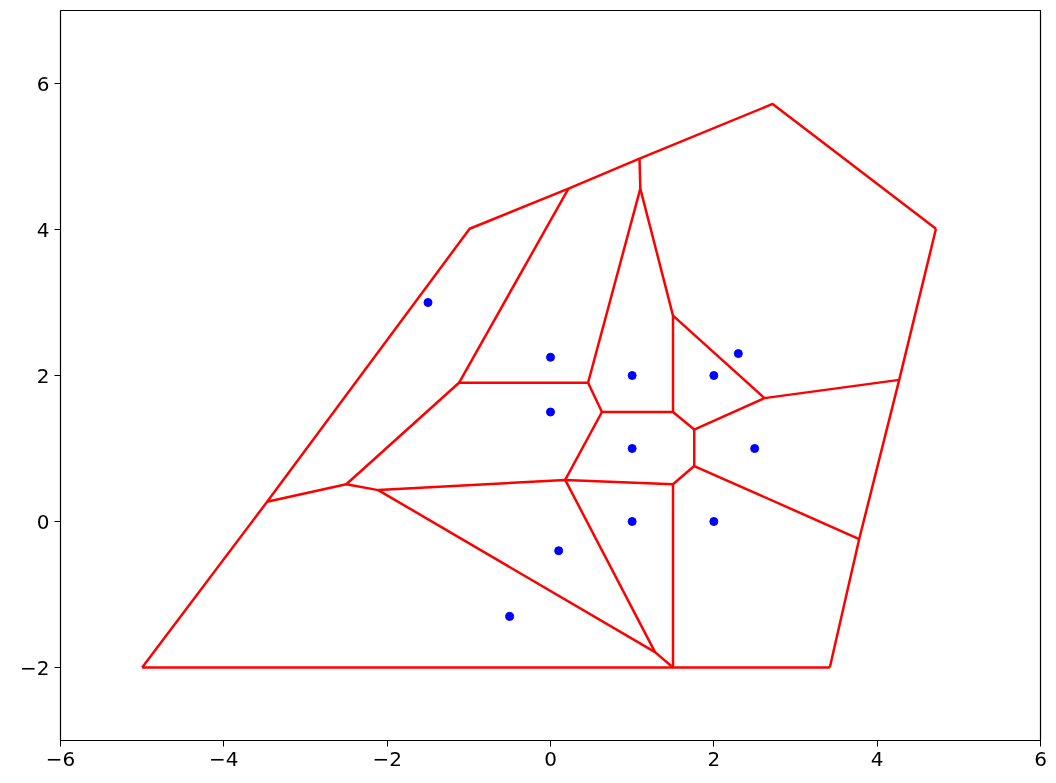  I want to click on y-tick-label: 6, so click(43, 83).